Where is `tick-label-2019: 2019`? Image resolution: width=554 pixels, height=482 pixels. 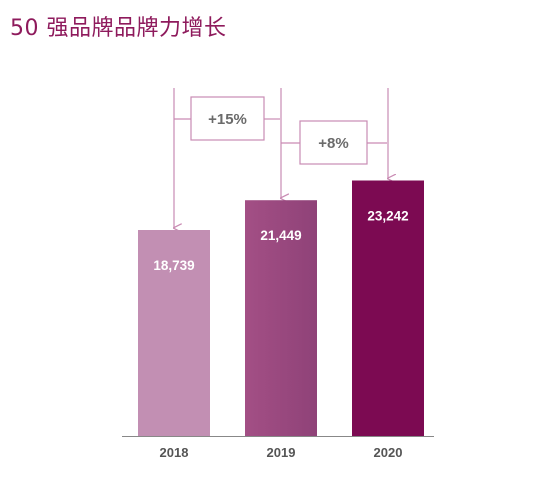
tick-label-2019: 2019 is located at coordinates (281, 452).